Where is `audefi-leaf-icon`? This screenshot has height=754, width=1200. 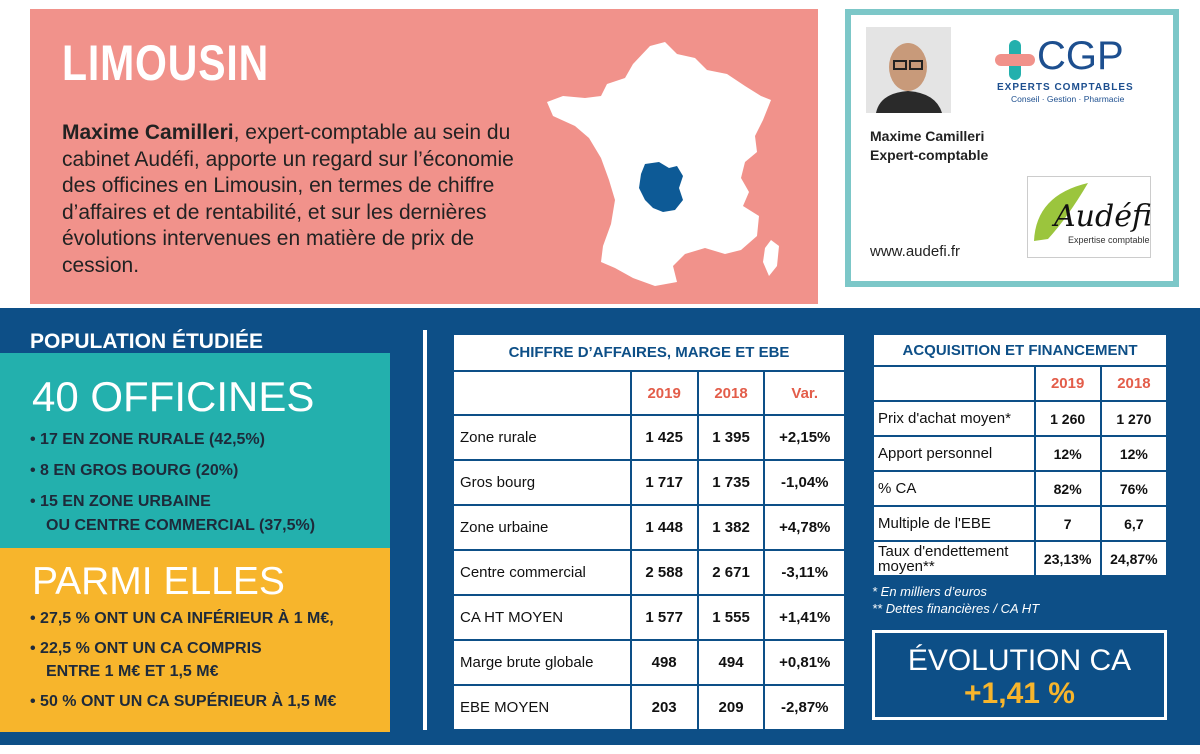
audefi-leaf-icon is located at coordinates (1061, 212).